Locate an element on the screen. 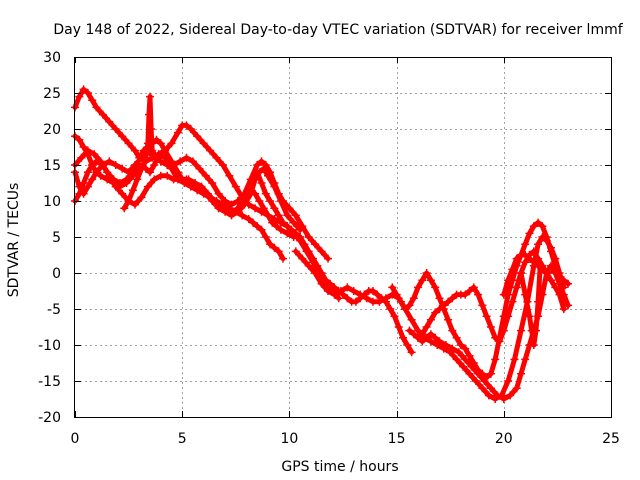 The width and height of the screenshot is (640, 480). y-tick-label: 5 is located at coordinates (56, 238).